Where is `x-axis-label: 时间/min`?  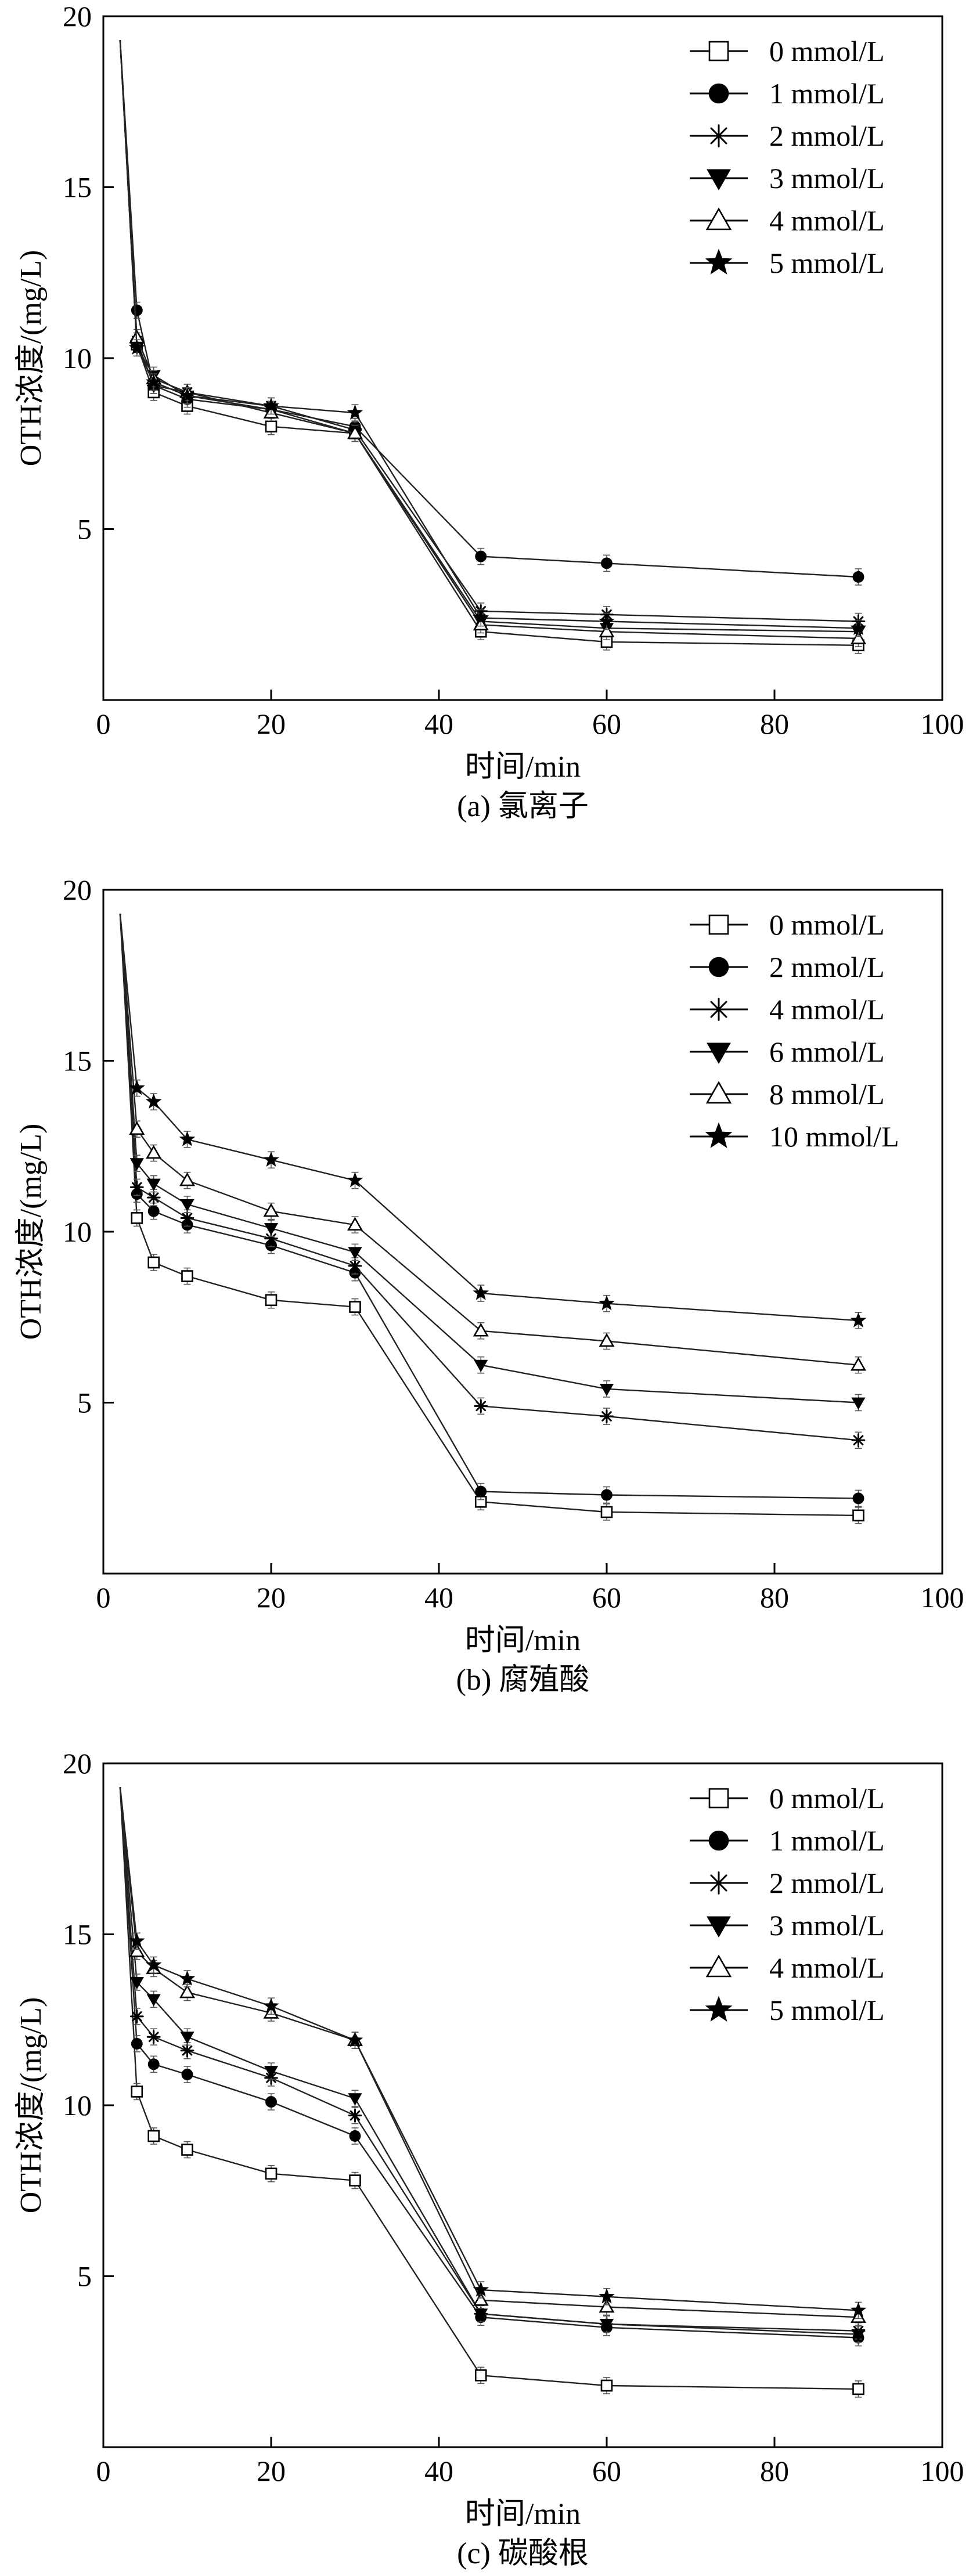
x-axis-label: 时间/min is located at coordinates (523, 2515).